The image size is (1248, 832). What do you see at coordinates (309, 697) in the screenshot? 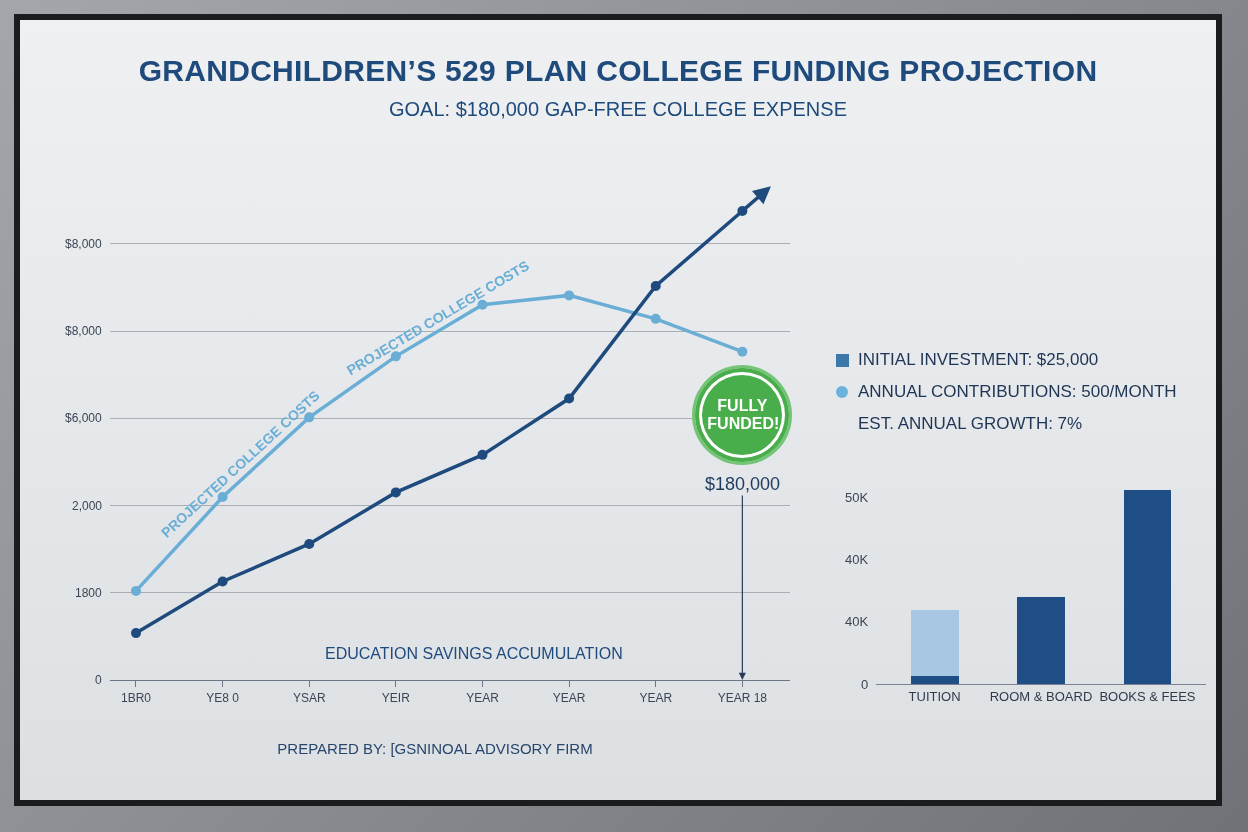
I see `x-tick-label: YSAR` at bounding box center [309, 697].